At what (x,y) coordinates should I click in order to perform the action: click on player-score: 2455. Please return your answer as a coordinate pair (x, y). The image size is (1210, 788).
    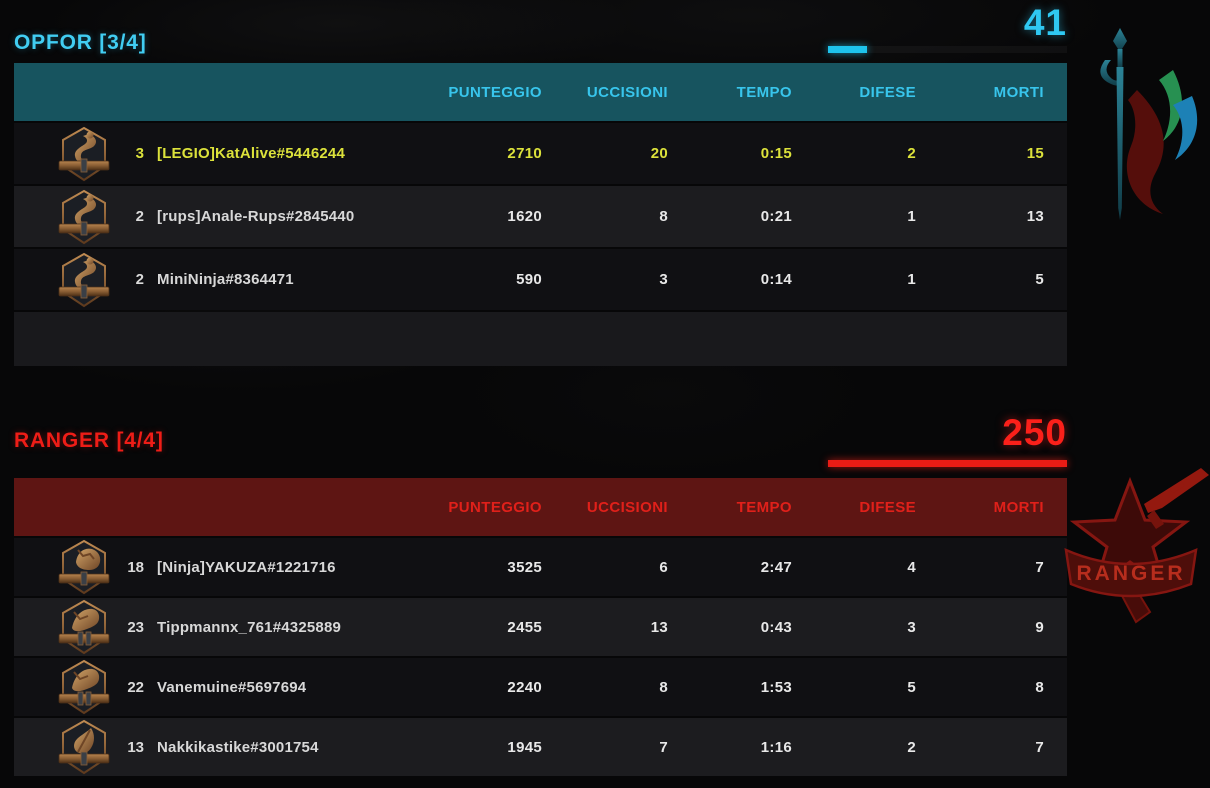
    Looking at the image, I should click on (524, 627).